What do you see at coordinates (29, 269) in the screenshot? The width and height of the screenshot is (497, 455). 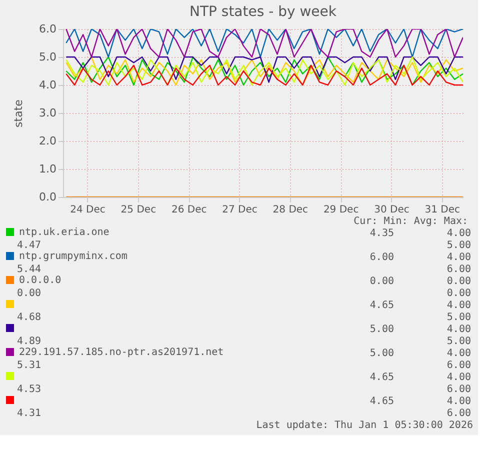 I see `text: 5.44` at bounding box center [29, 269].